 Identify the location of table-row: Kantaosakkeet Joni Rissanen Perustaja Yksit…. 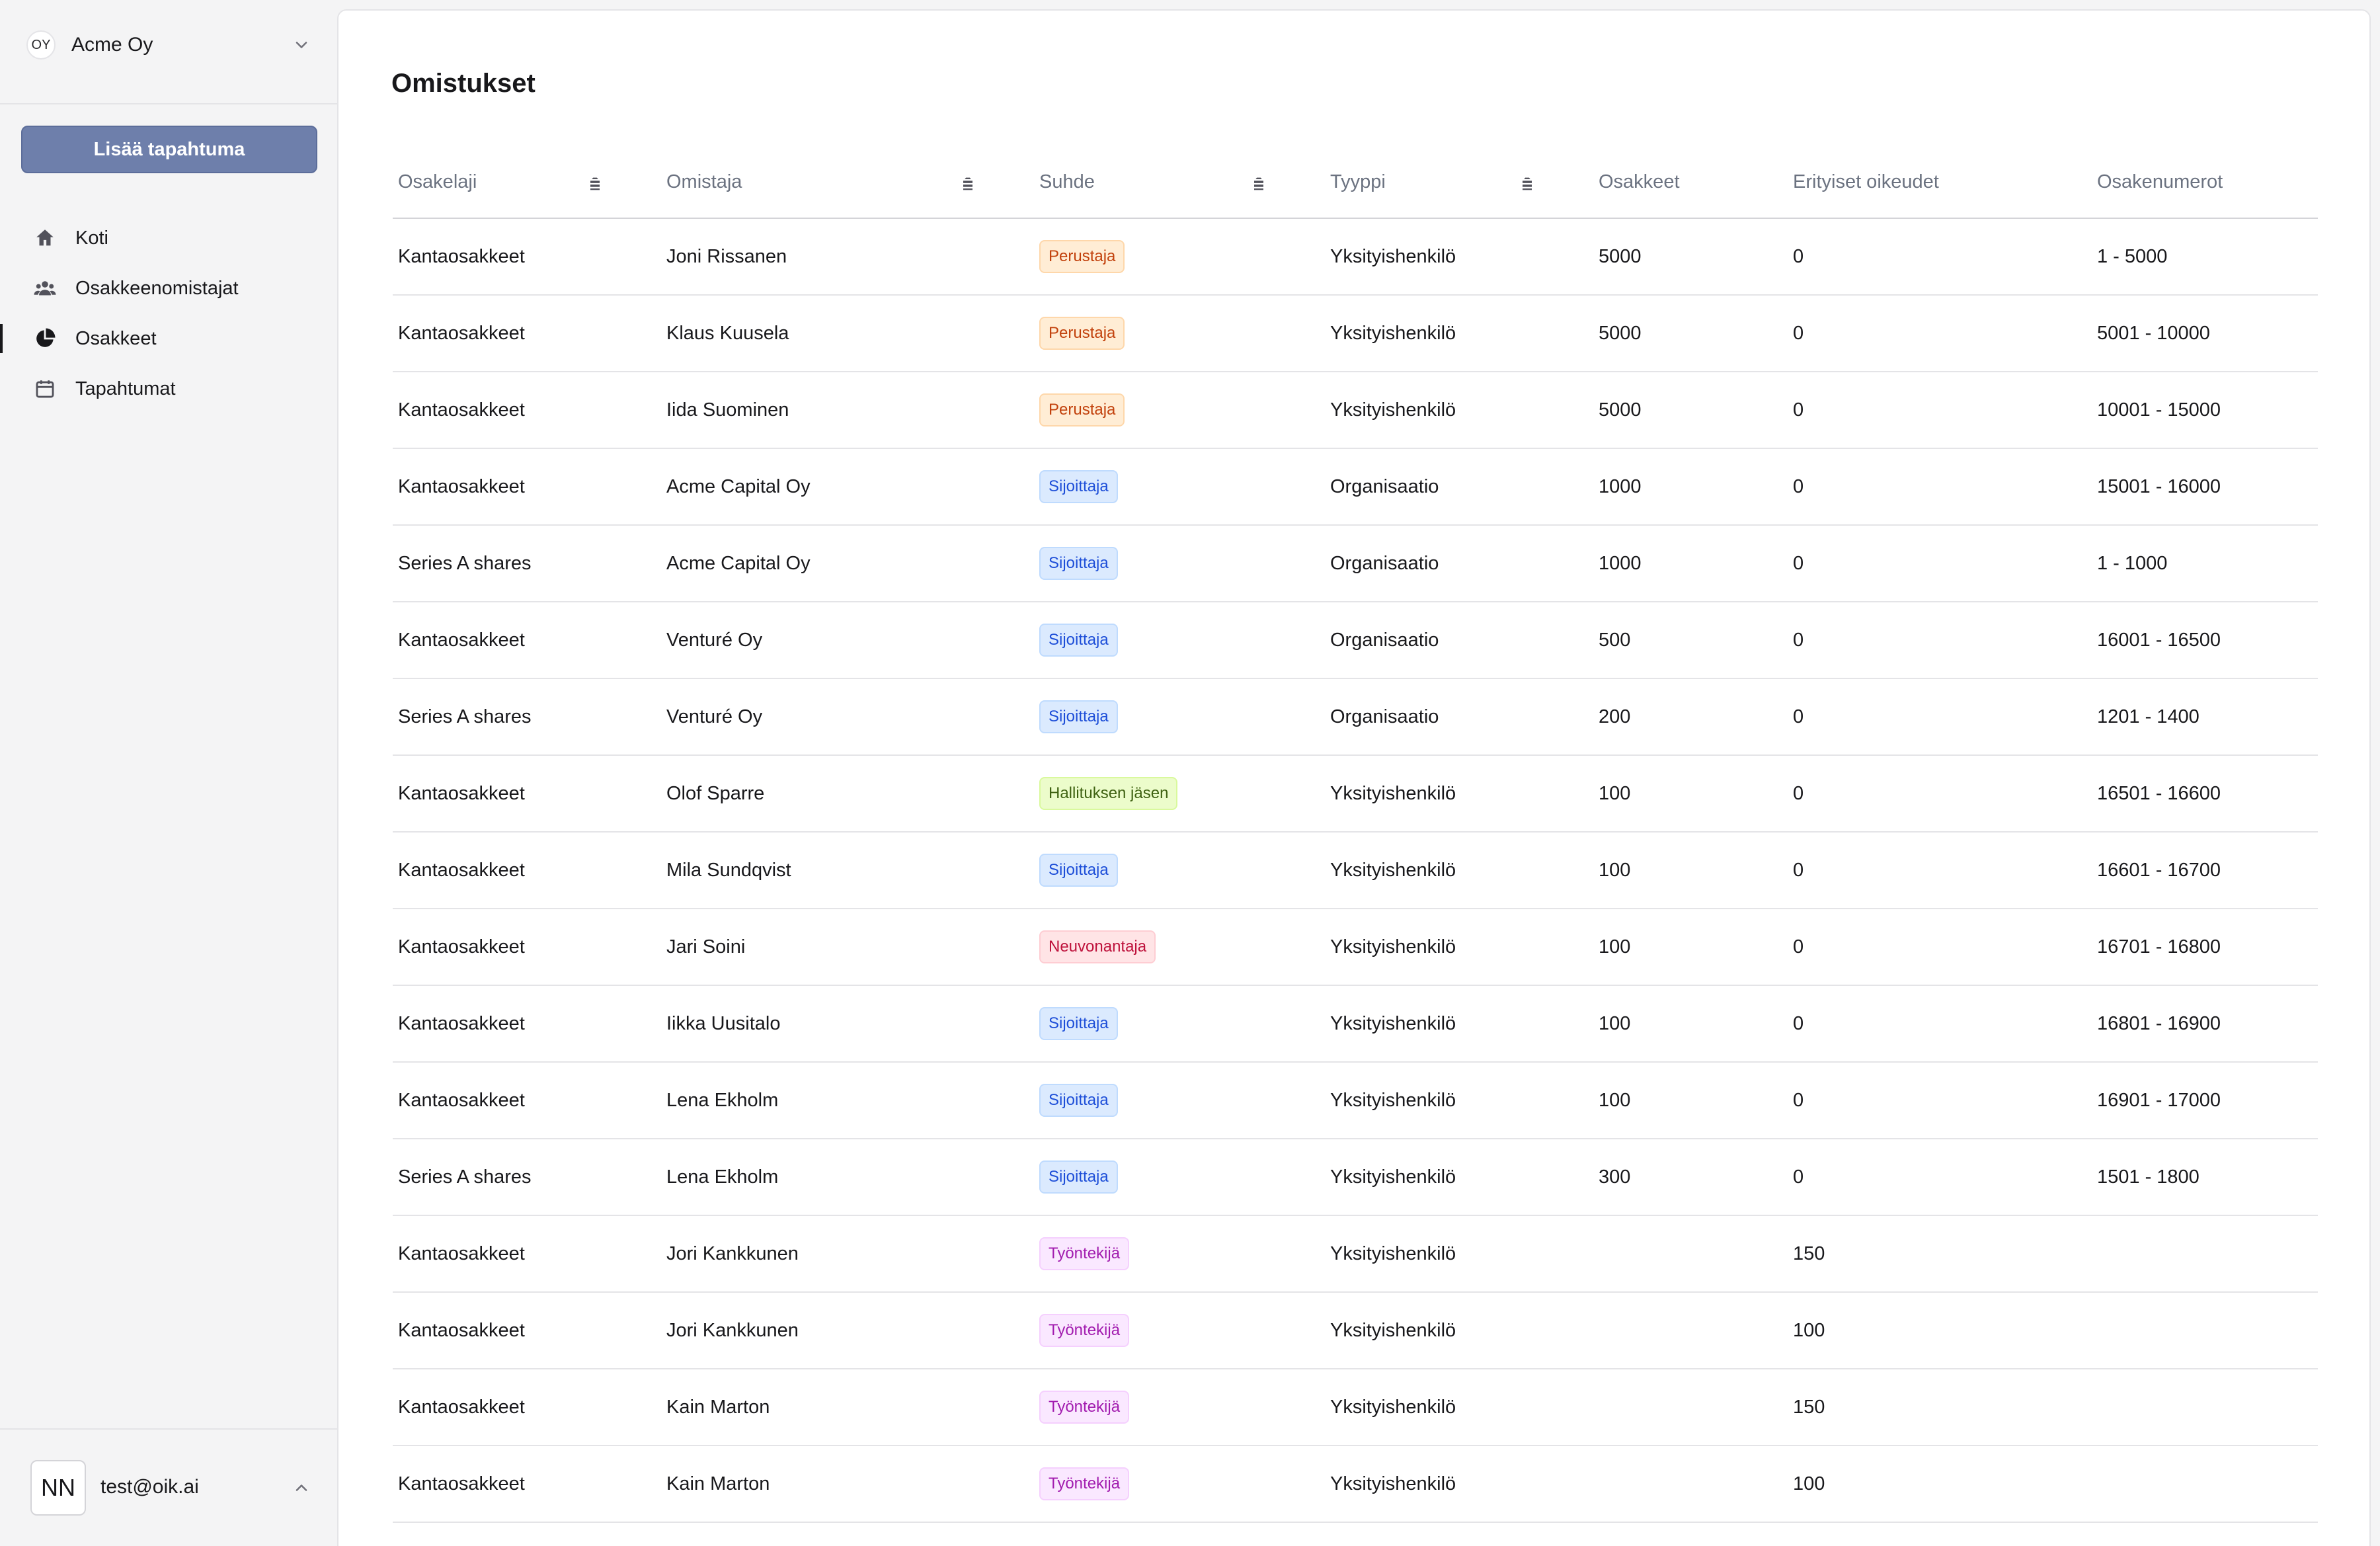
(1355, 257).